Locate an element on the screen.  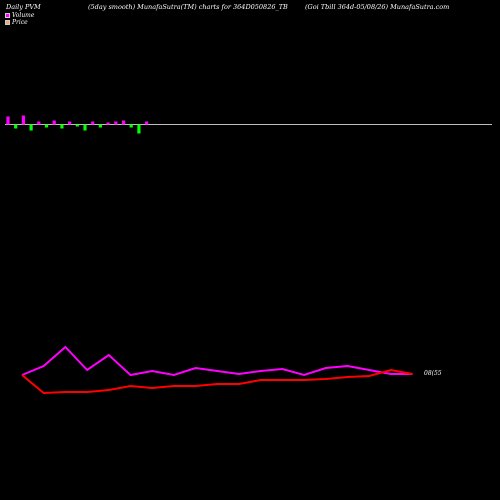
legend-volume-swatch is located at coordinates (7, 15).